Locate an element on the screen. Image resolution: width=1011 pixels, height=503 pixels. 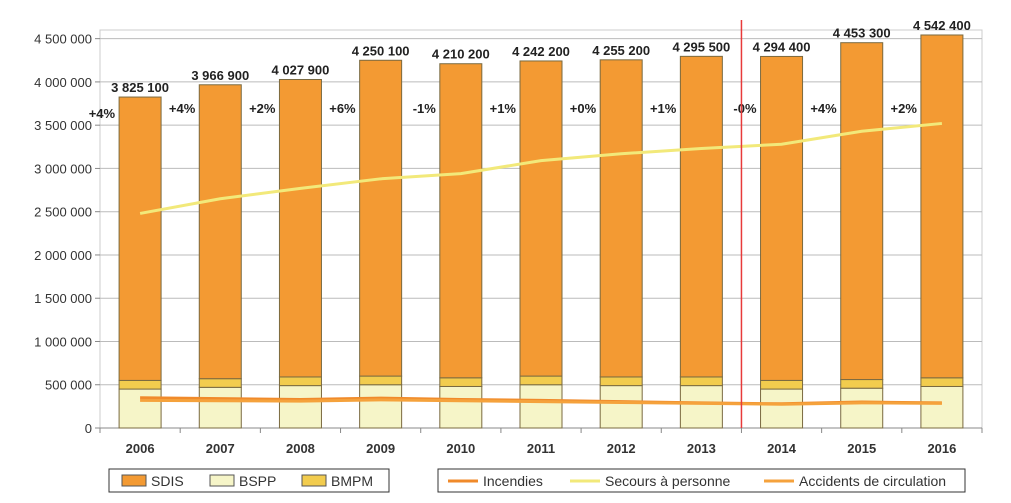
change-label: +0% is located at coordinates (583, 108).